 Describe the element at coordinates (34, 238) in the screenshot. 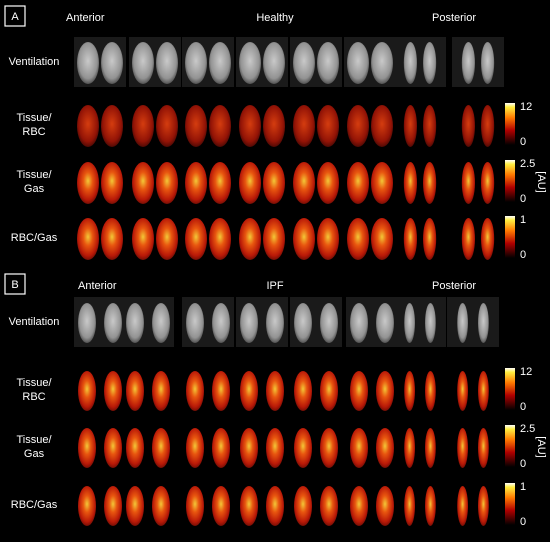

I see `row-label: RBC/Gas` at that location.